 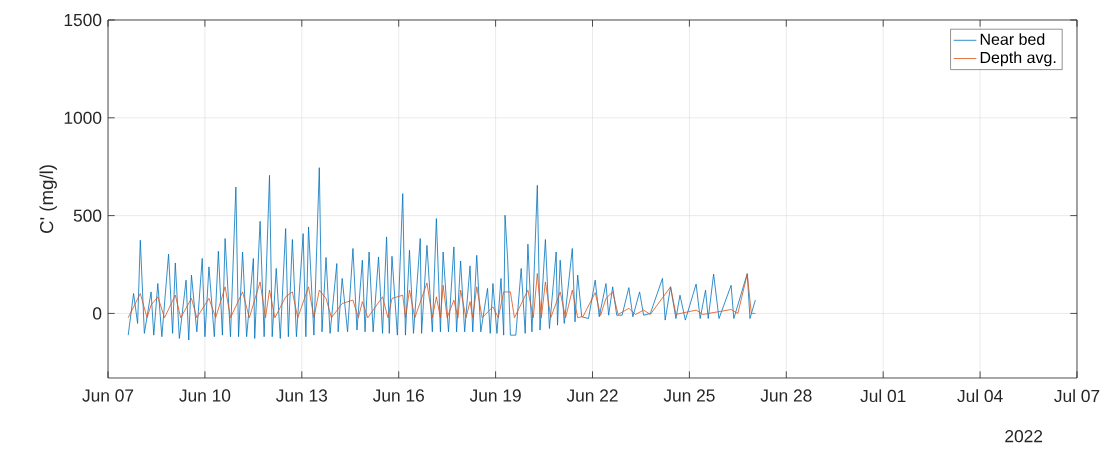 I want to click on x-tick-label: Jul 07, so click(x=1077, y=396).